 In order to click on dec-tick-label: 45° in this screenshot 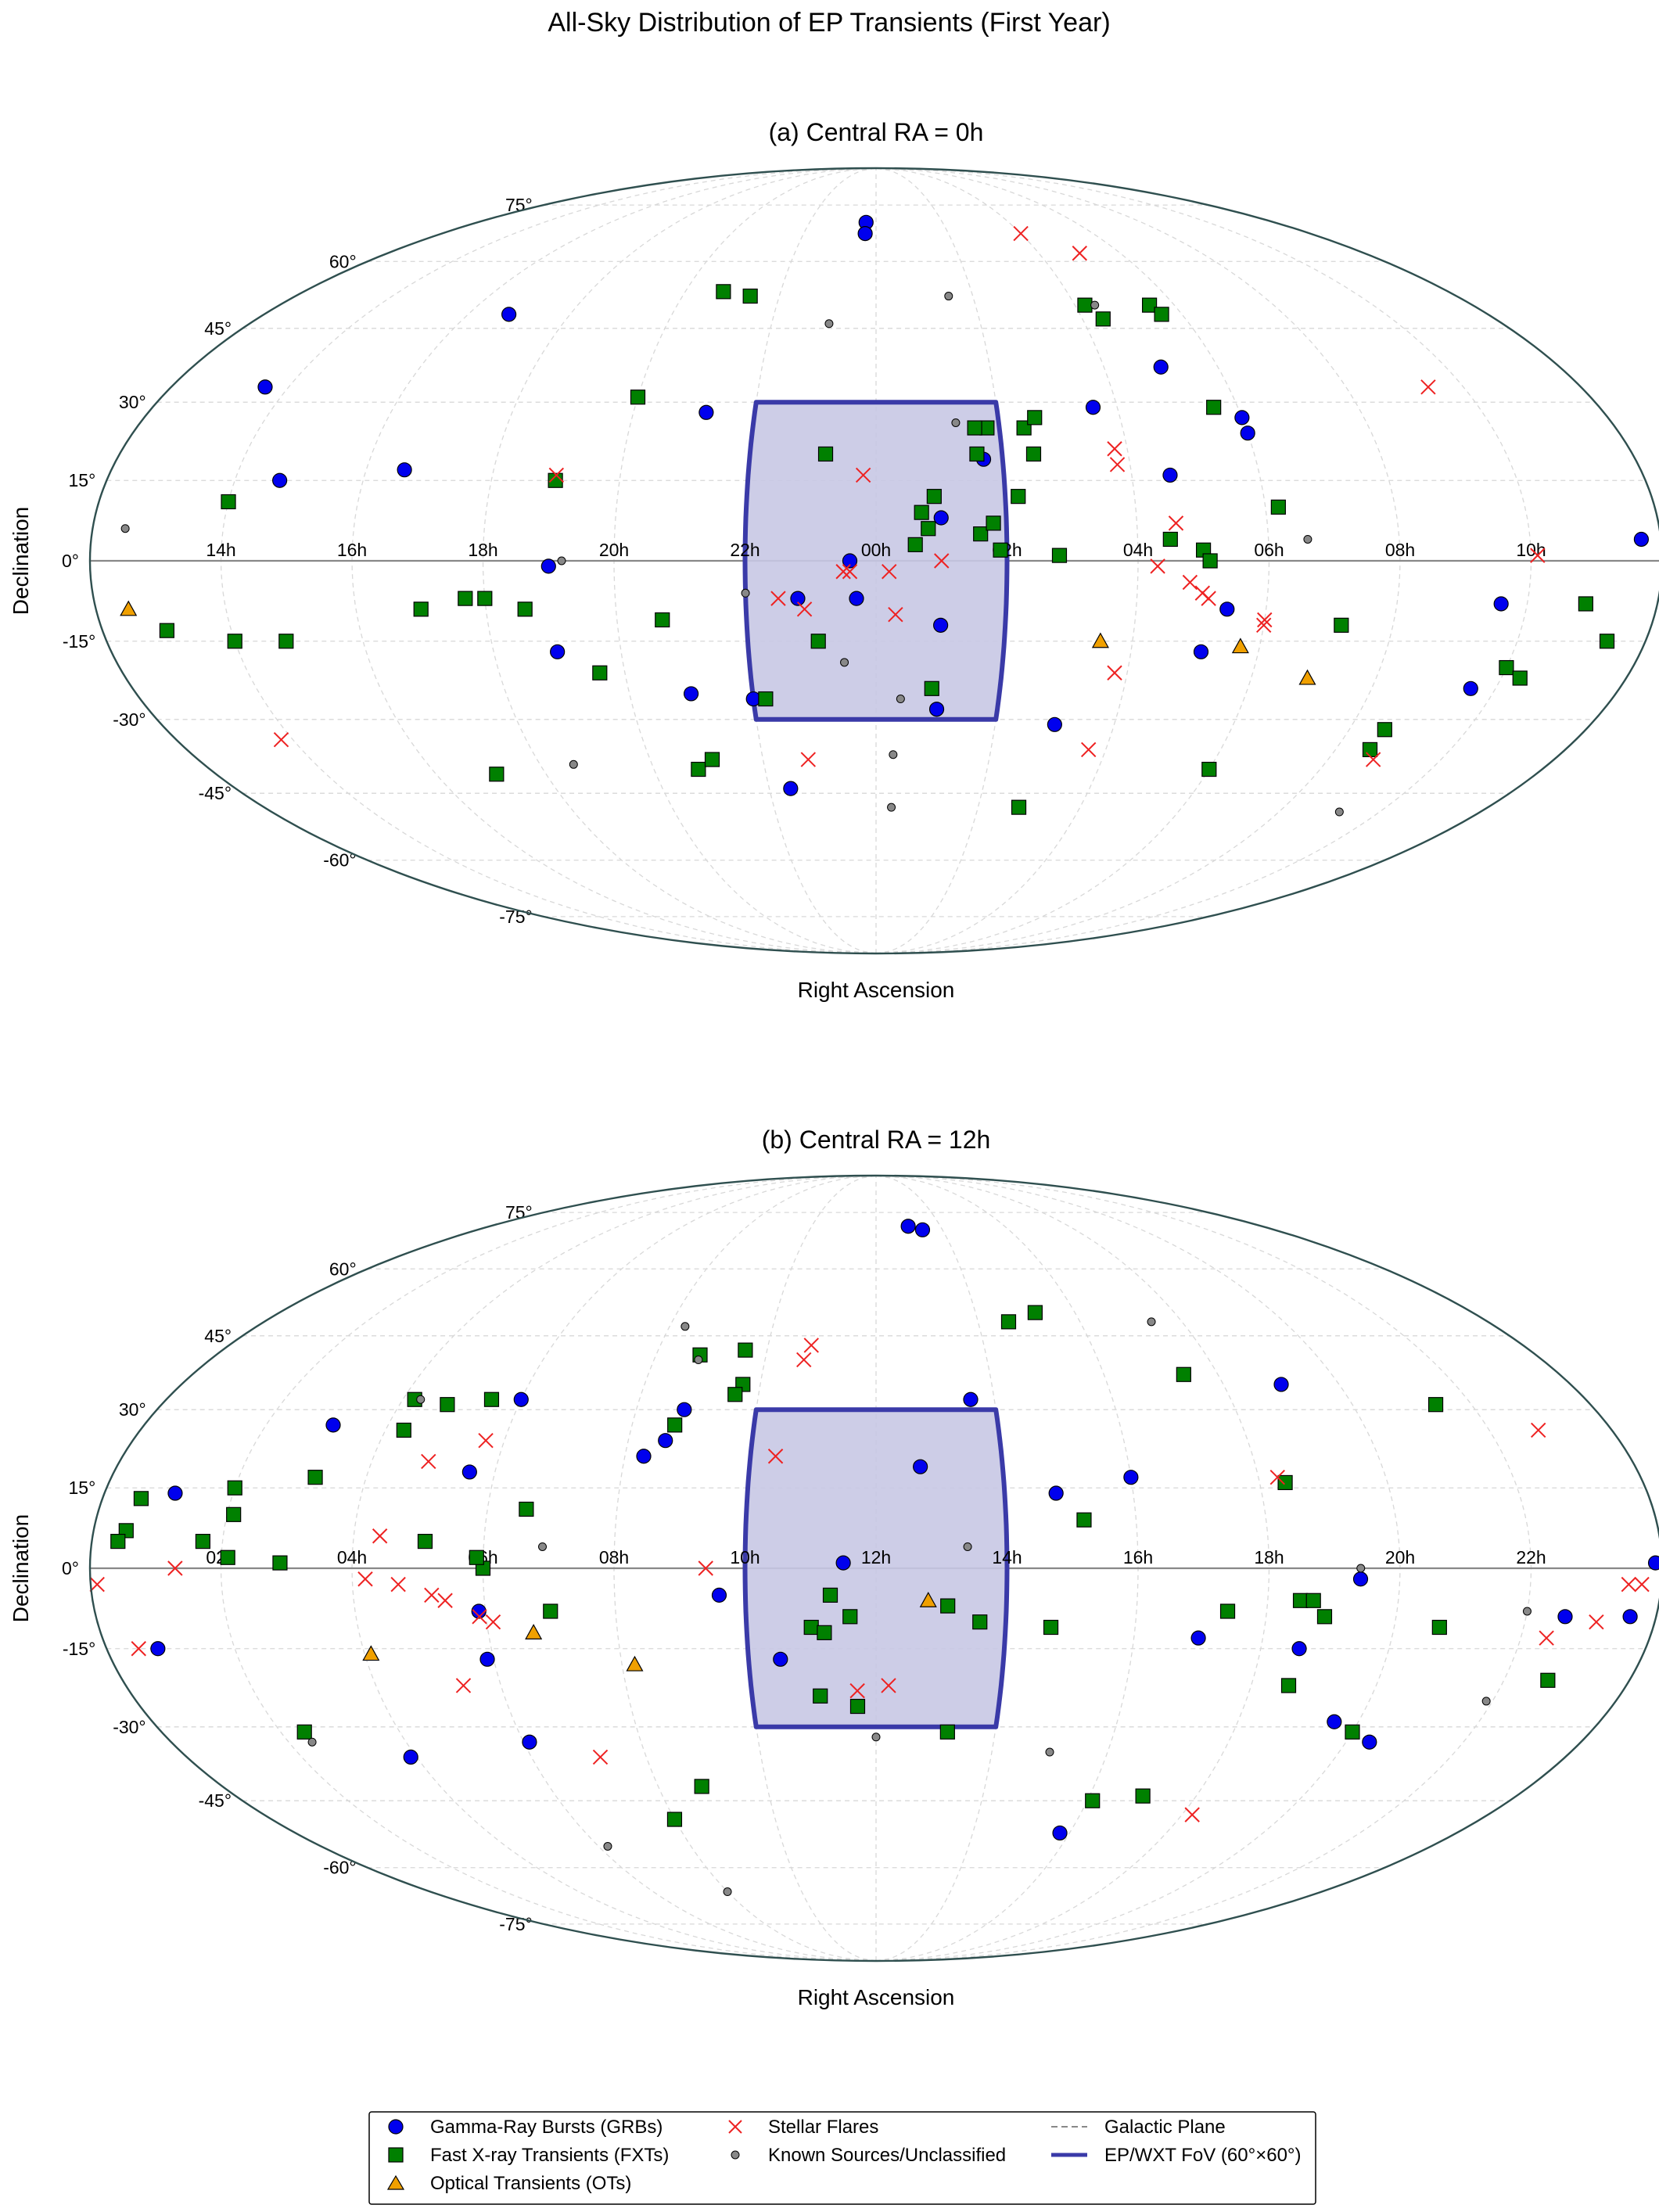, I will do `click(218, 328)`.